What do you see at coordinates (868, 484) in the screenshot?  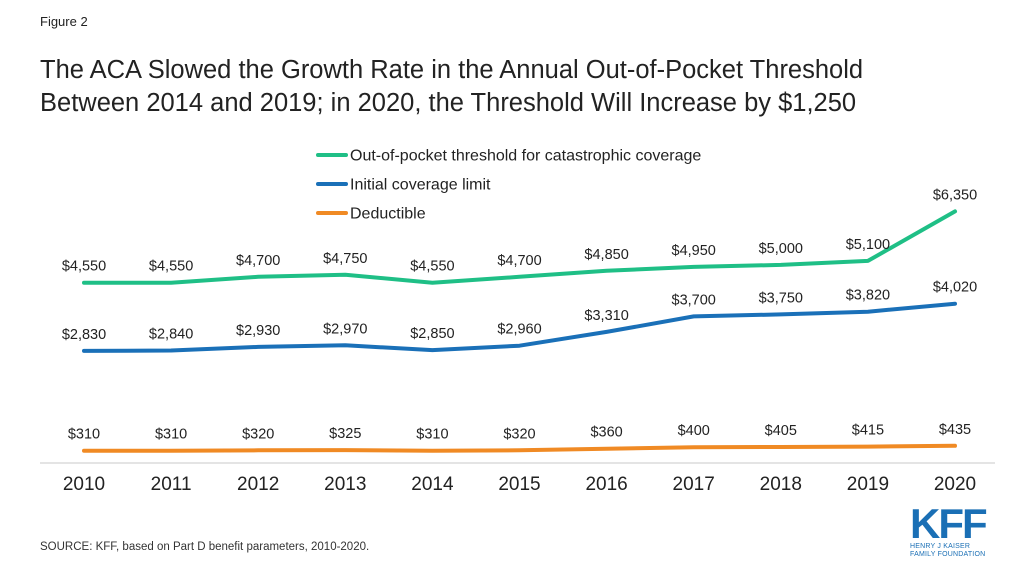 I see `x-tick-label-2019: 2019` at bounding box center [868, 484].